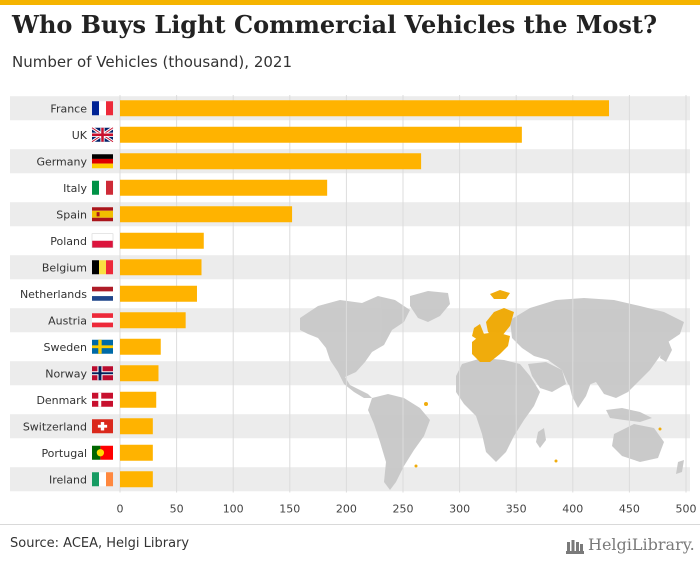 The width and height of the screenshot is (700, 568). I want to click on france-flag-icon, so click(103, 108).